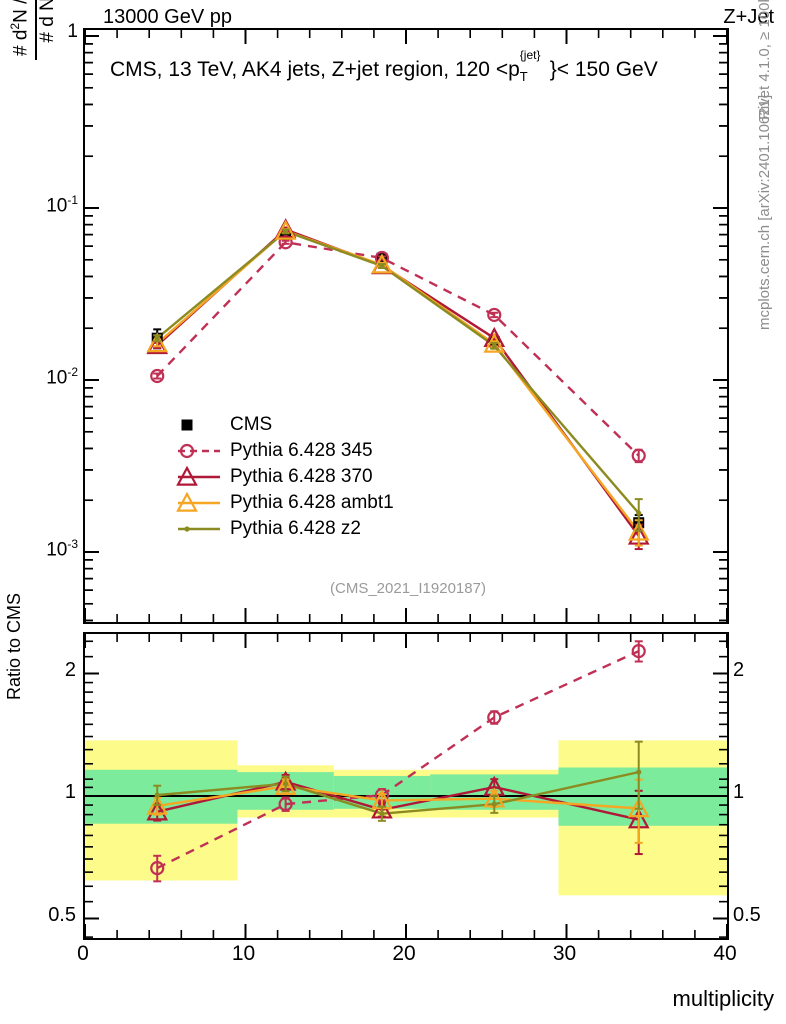 The image size is (786, 1024). Describe the element at coordinates (312, 502) in the screenshot. I see `legend-label-3: Pythia 6.428 ambt1` at that location.